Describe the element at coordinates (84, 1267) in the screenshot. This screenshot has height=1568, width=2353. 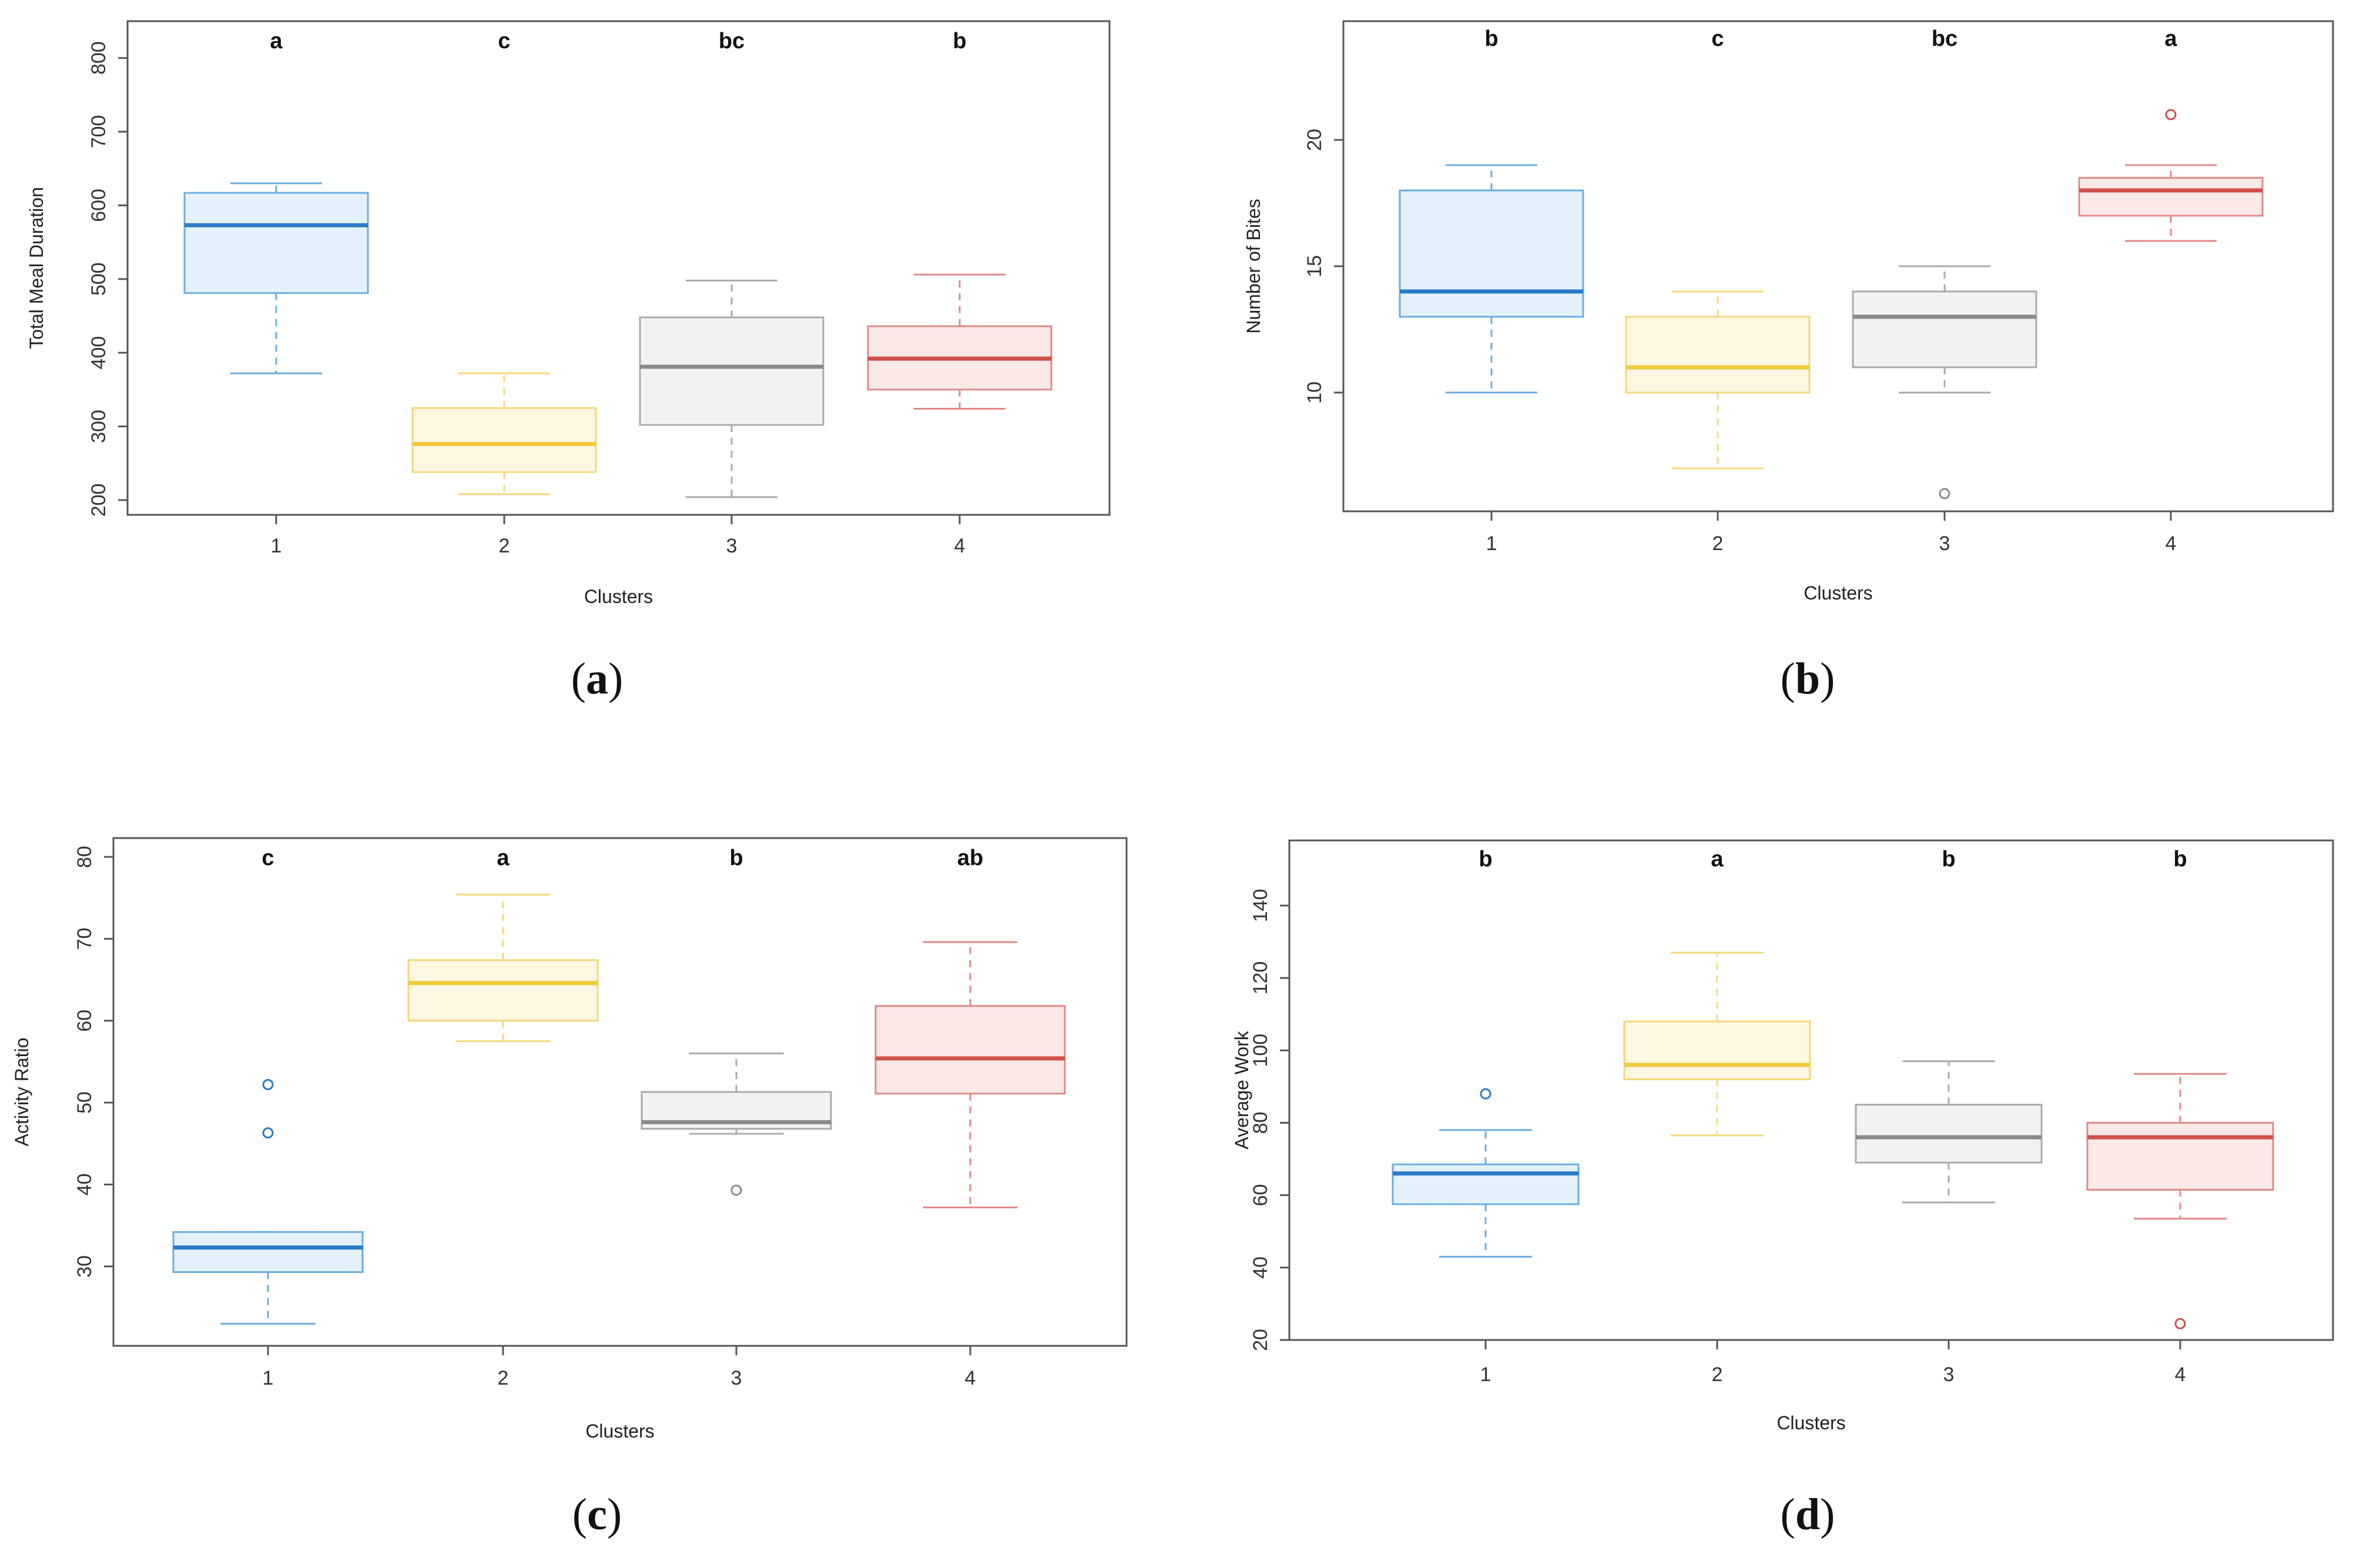
I see `y-tick-label: 30` at that location.